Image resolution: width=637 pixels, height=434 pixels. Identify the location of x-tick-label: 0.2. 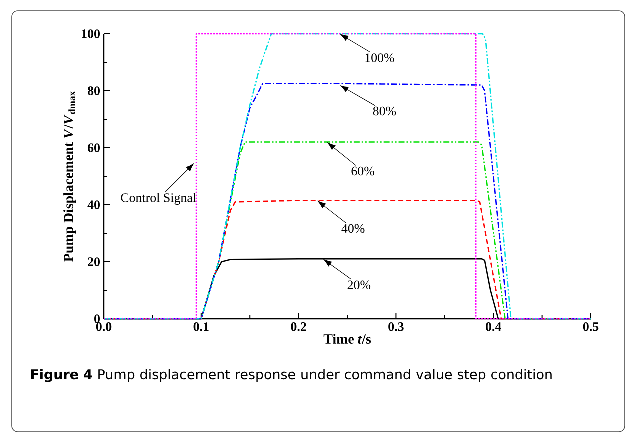
(298, 327).